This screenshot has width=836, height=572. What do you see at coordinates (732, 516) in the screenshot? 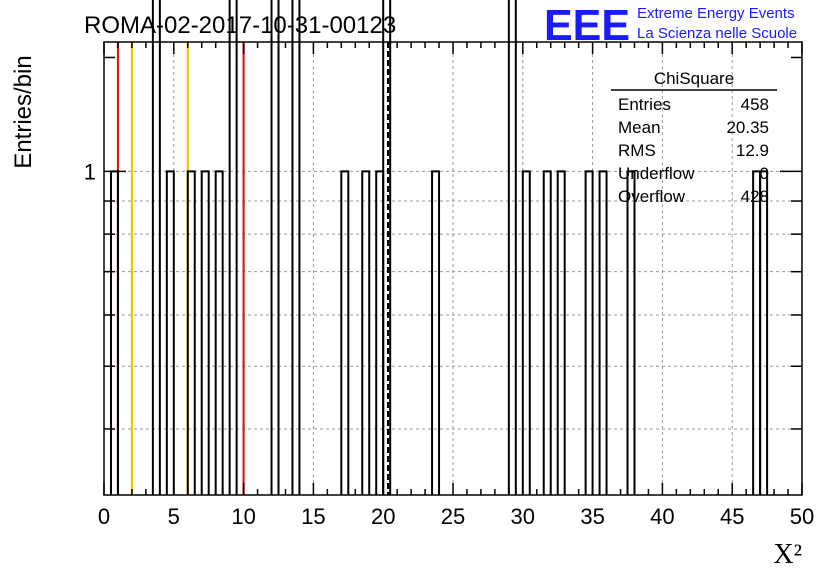
I see `x-tick-label: 45` at bounding box center [732, 516].